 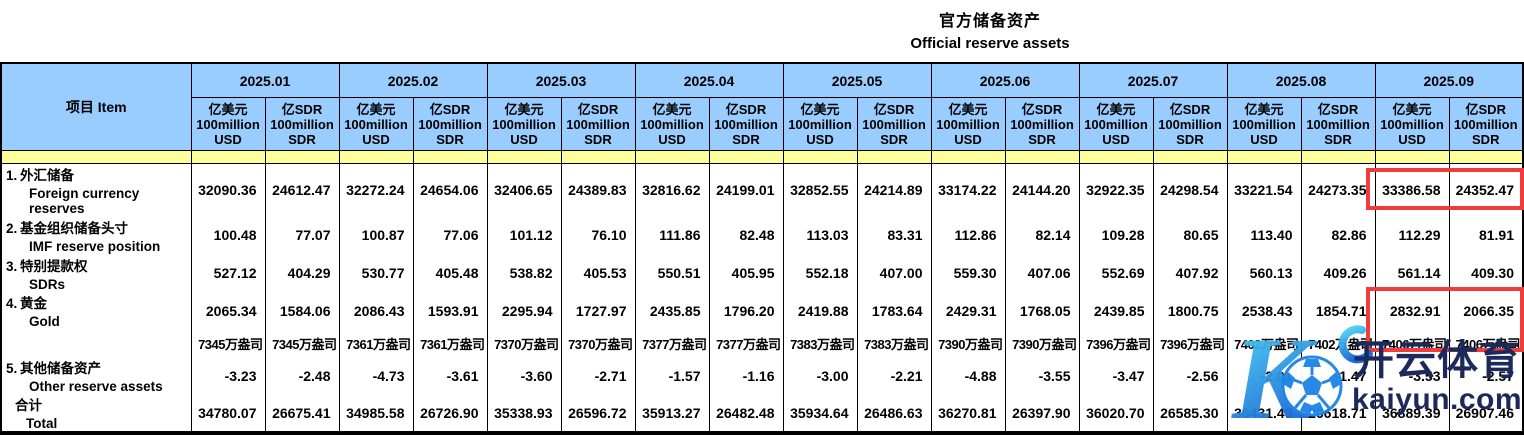 I want to click on month-header: 2025.02, so click(x=412, y=80).